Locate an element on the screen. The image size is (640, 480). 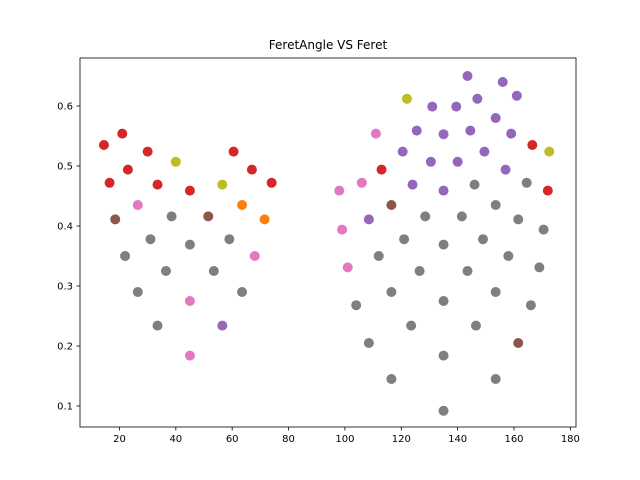
y-tick-label: 0.5 is located at coordinates (65, 167).